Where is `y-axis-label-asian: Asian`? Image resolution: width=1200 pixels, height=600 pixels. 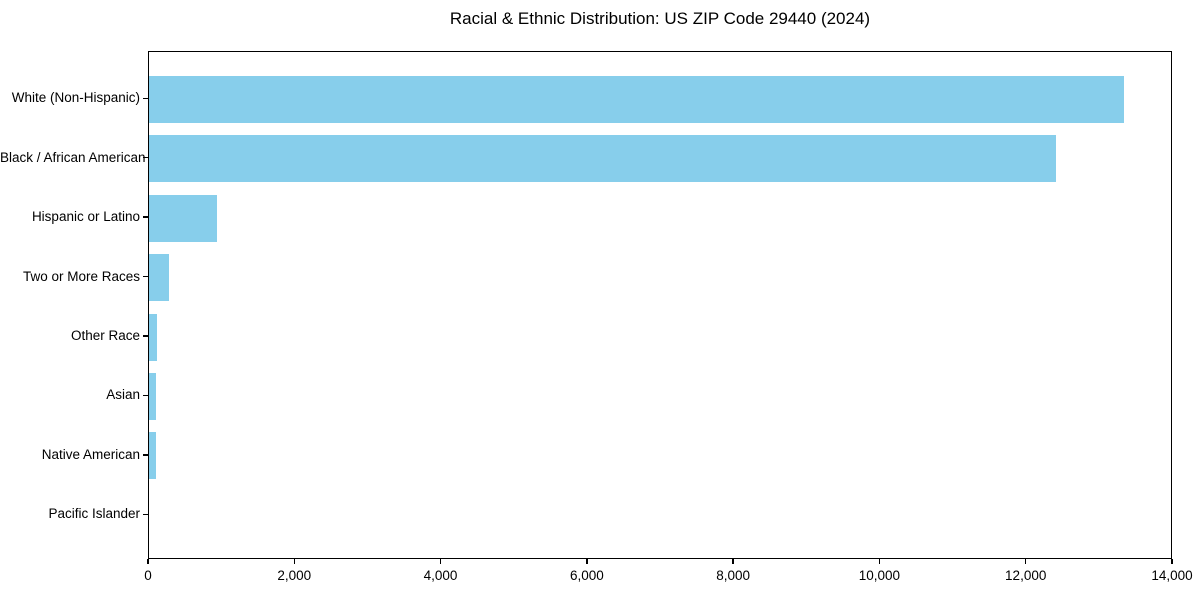
y-axis-label-asian: Asian is located at coordinates (123, 395).